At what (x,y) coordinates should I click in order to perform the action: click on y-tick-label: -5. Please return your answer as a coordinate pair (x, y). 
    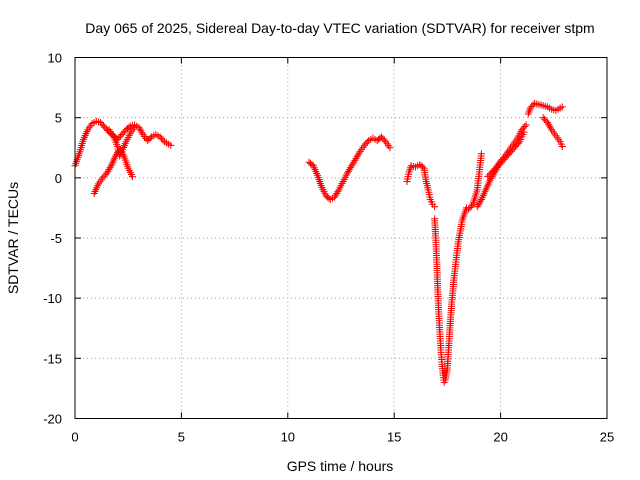
    Looking at the image, I should click on (56, 238).